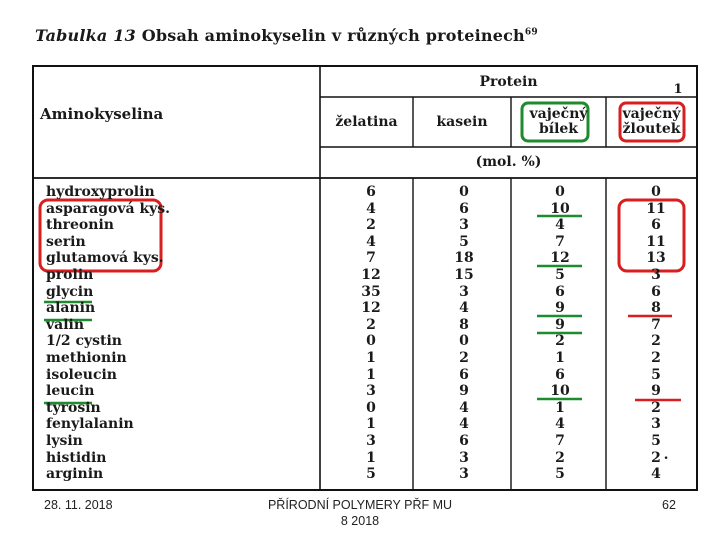  I want to click on col-bilek-line1: vaječný, so click(558, 114).